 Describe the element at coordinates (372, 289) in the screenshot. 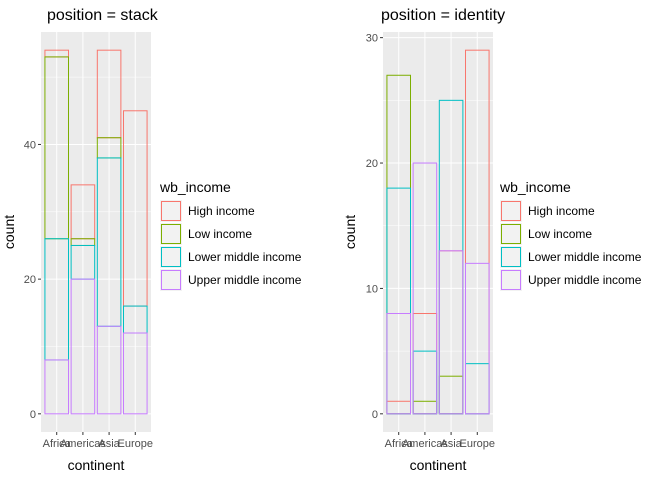

I see `y-tick-label: 10` at that location.